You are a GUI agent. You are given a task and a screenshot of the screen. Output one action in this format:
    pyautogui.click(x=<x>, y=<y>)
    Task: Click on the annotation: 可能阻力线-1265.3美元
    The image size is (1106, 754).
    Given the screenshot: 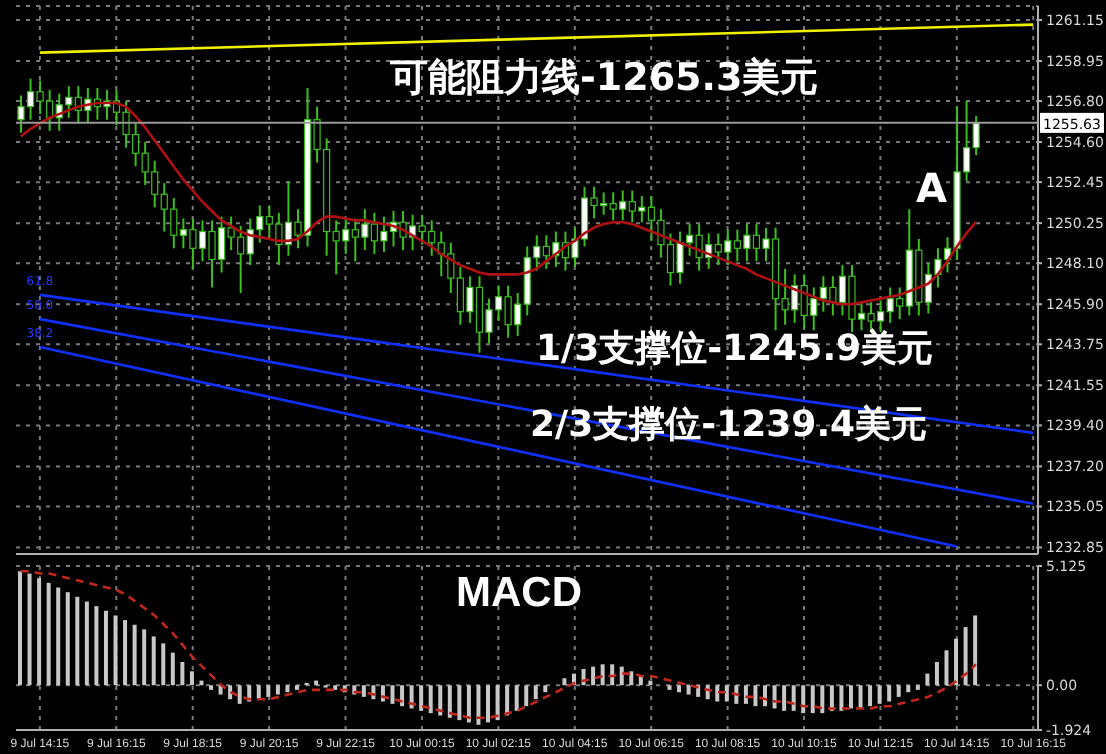 What is the action you would take?
    pyautogui.click(x=604, y=78)
    